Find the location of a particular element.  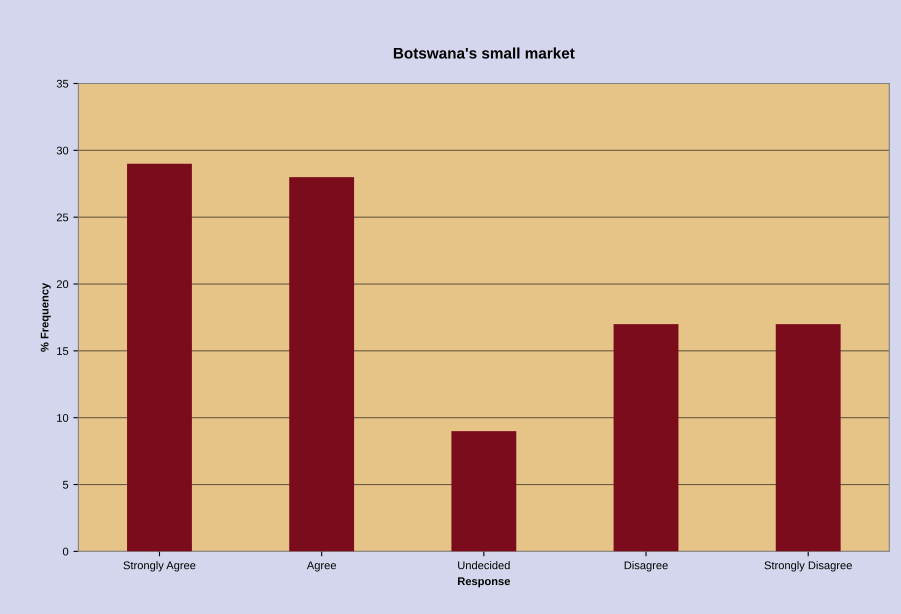

x-tick-label: Undecided is located at coordinates (484, 565).